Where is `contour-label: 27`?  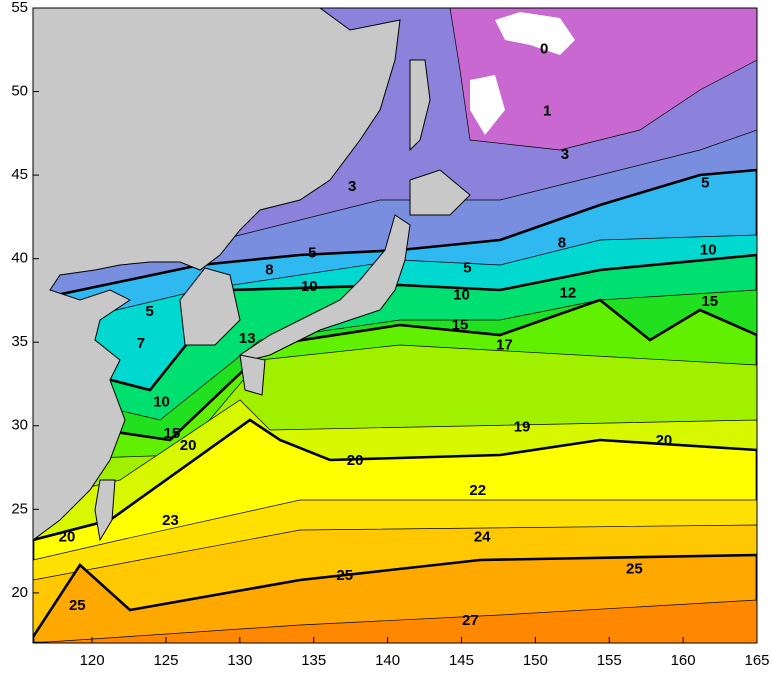 contour-label: 27 is located at coordinates (470, 620).